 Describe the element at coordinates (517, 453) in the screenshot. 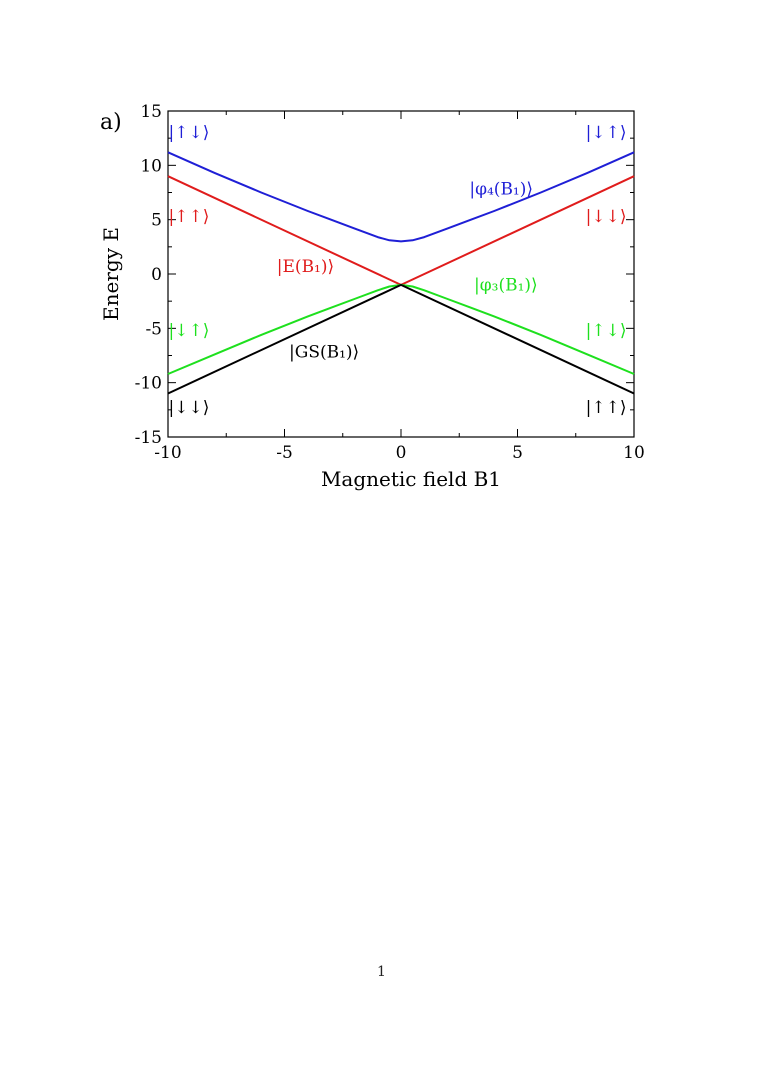

I see `x-tick-label: 5` at that location.